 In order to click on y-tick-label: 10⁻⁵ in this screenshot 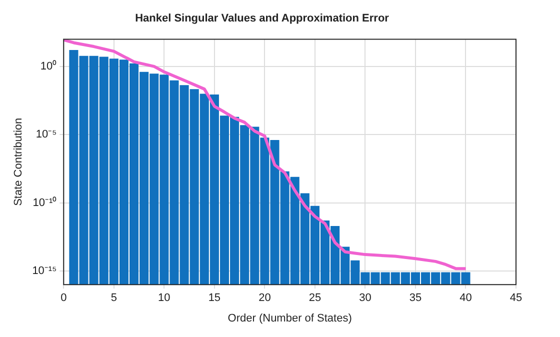, I will do `click(46, 134)`.